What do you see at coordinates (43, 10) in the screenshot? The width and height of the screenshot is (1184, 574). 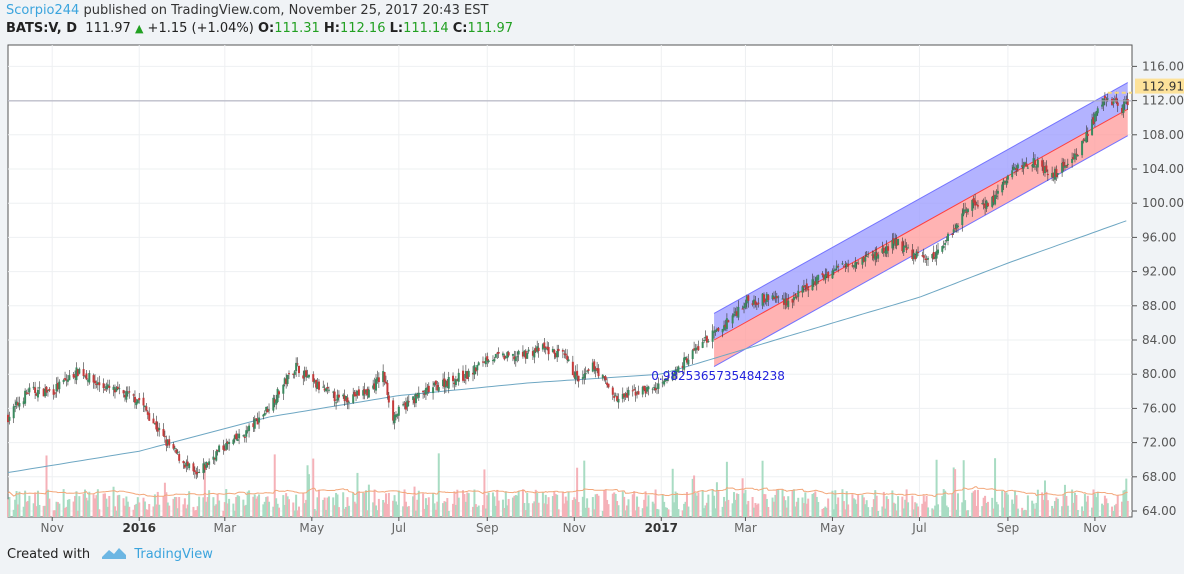 I see `author-link: Scorpio244` at bounding box center [43, 10].